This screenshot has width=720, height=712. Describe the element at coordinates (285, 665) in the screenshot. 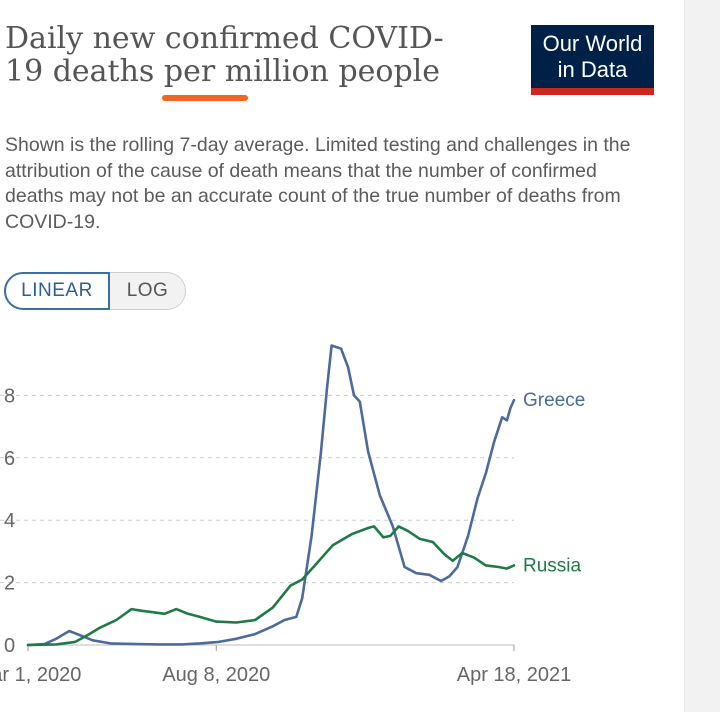

I see `x-axis: Mar 1, 2020 Aug 8, 2020 Apr 18, 2021` at that location.